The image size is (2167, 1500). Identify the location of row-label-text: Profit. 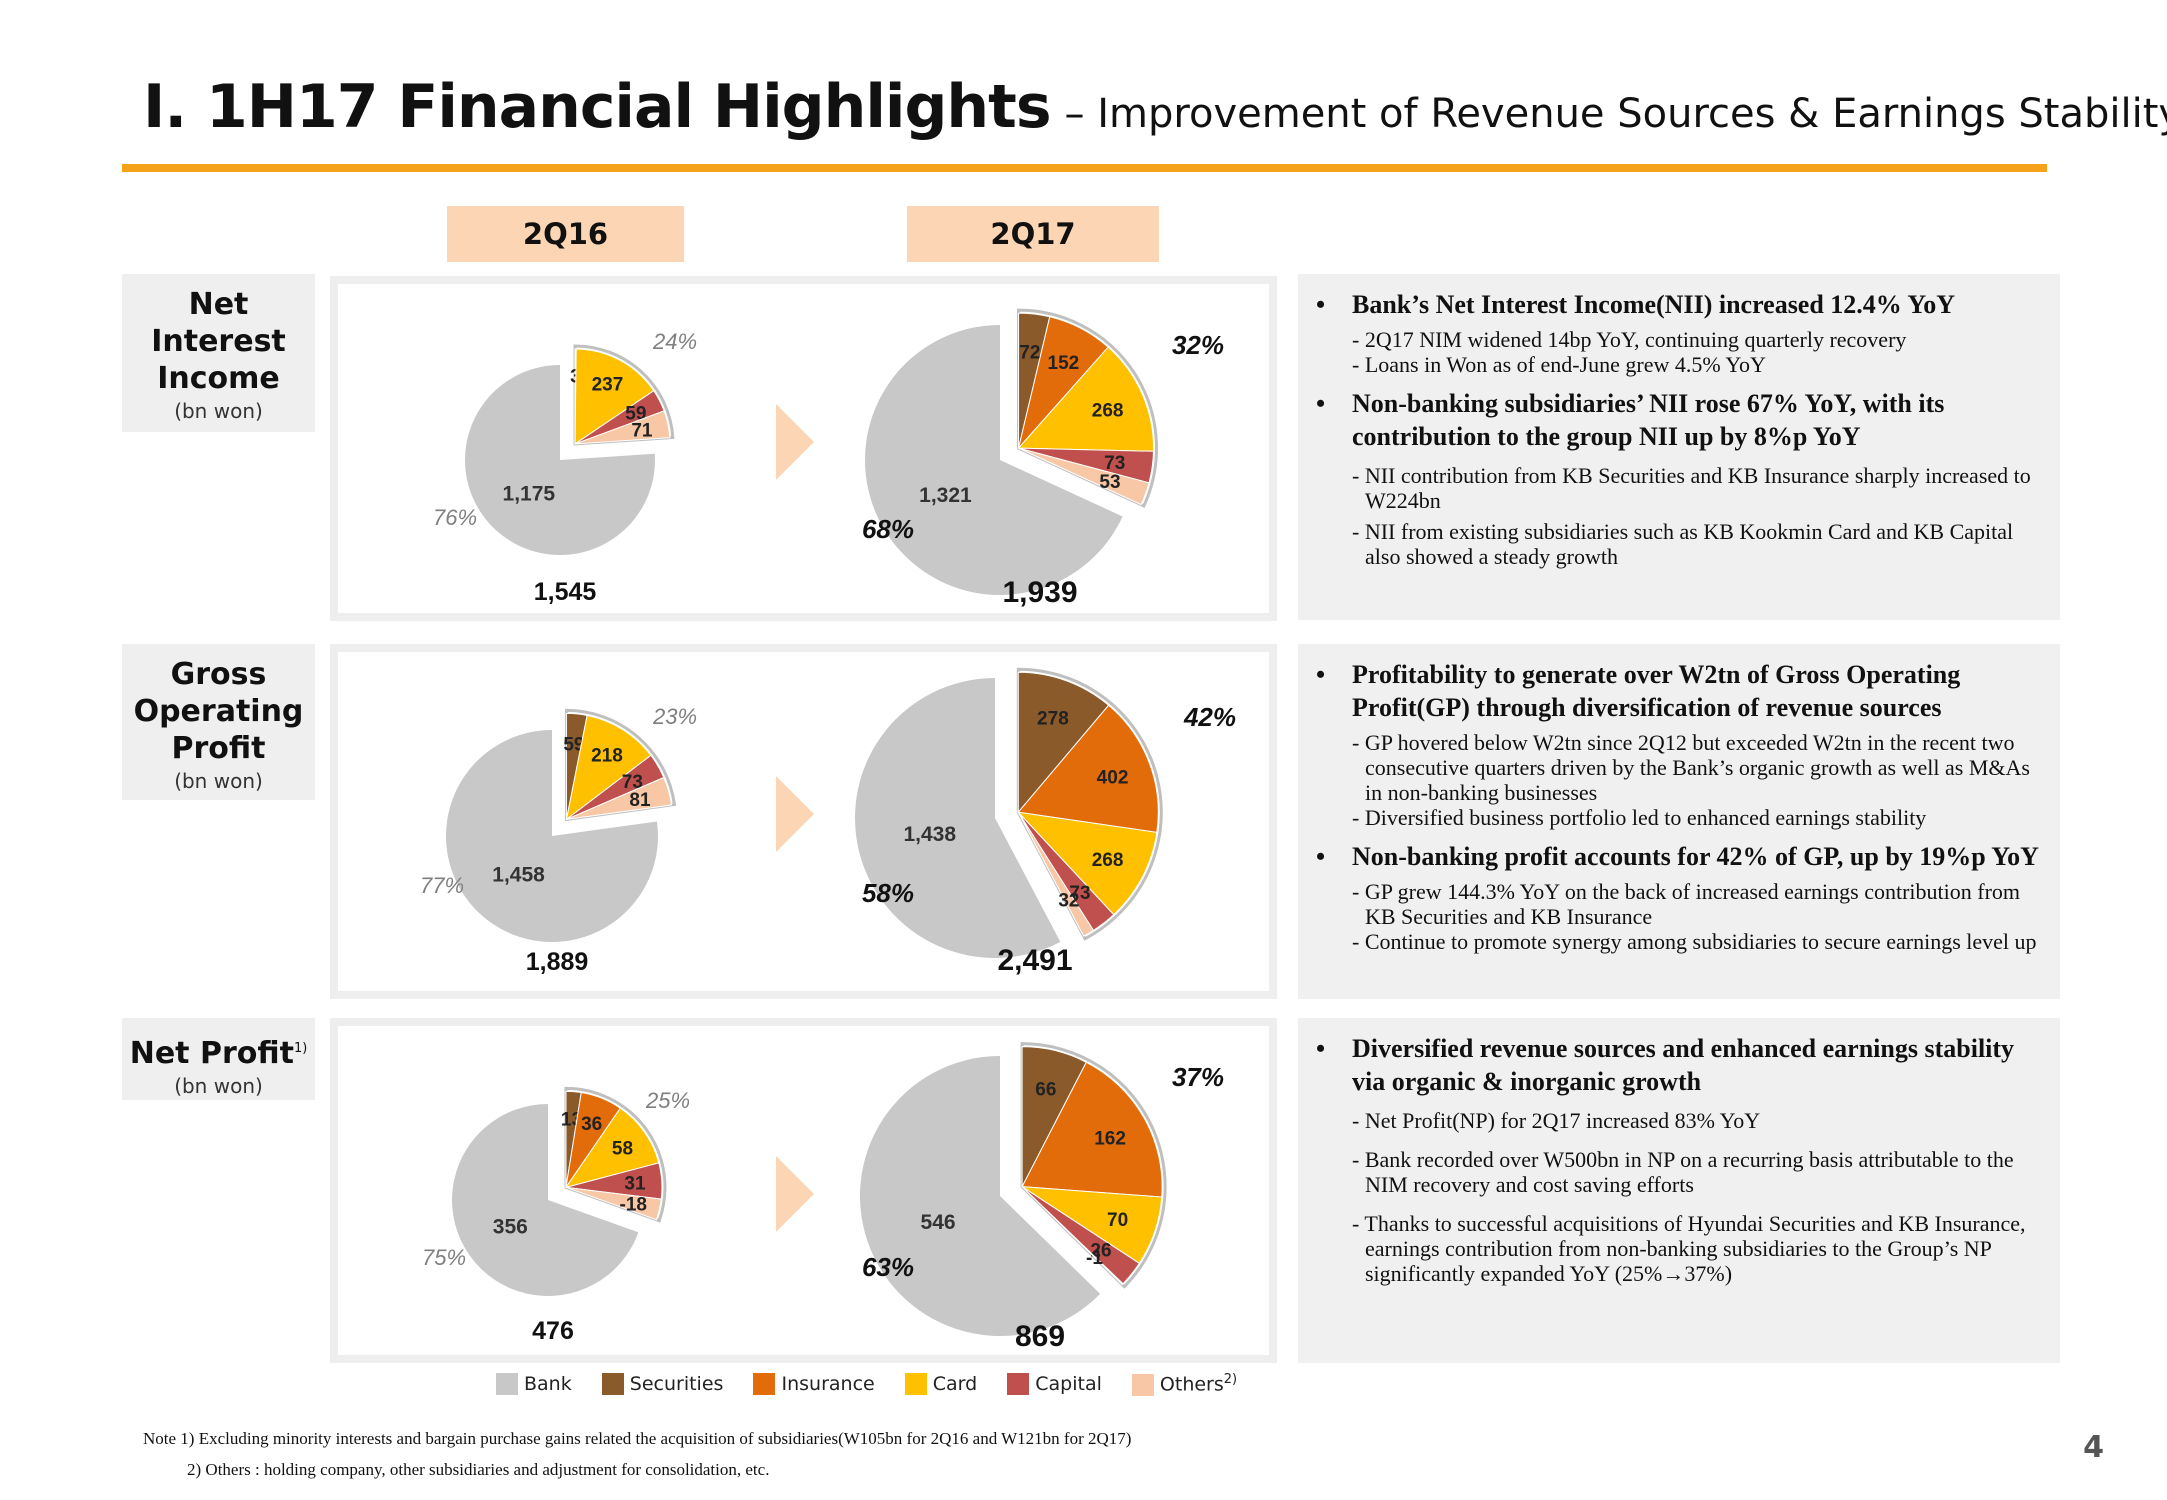
(218, 748).